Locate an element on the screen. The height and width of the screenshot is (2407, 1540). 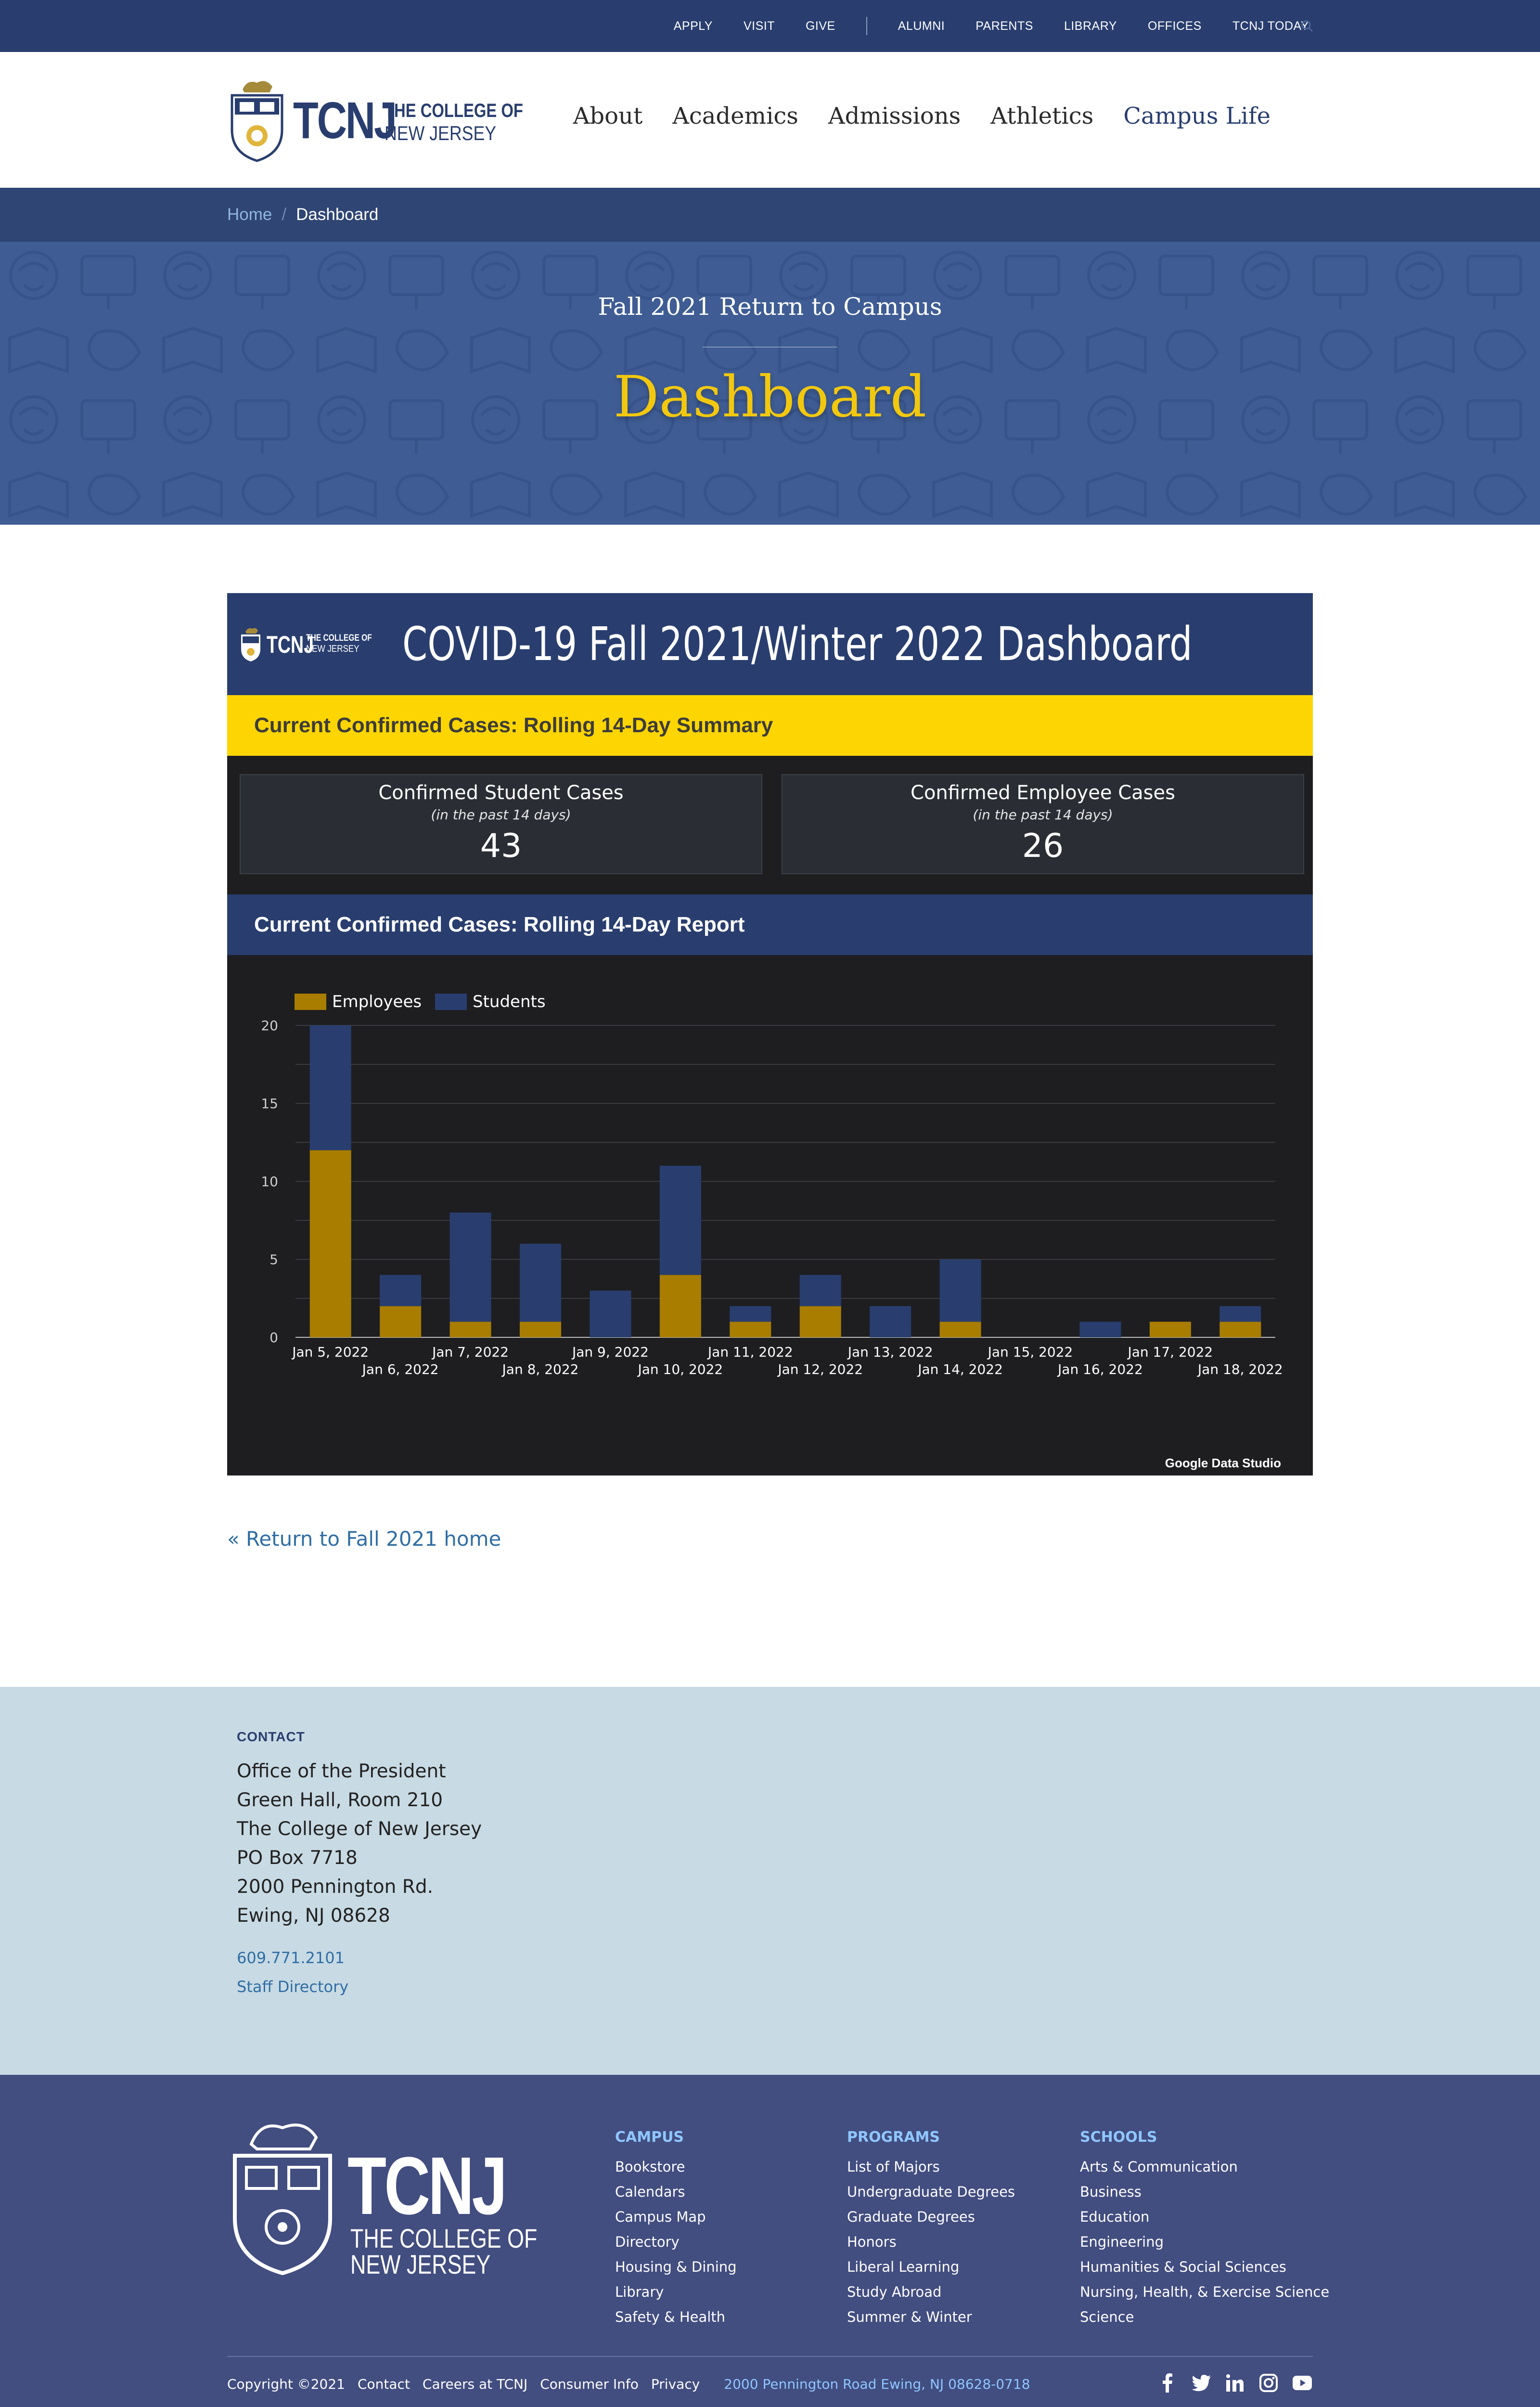
nav-admissions: Admissions is located at coordinates (894, 116).